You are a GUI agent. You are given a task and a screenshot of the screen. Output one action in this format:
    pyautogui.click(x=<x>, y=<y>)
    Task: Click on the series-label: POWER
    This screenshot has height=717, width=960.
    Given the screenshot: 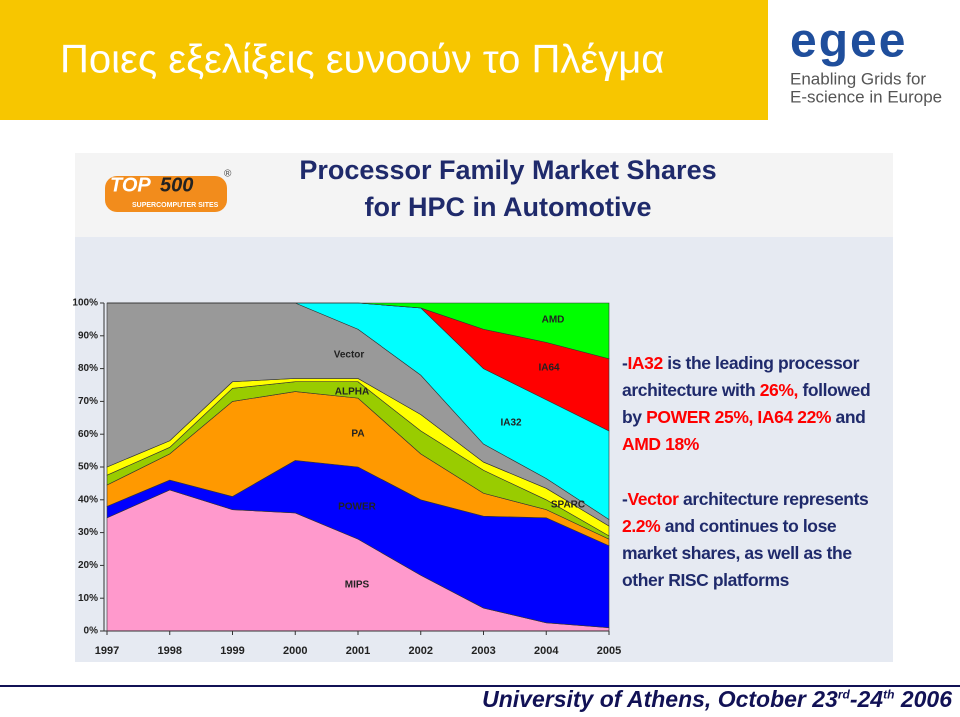 What is the action you would take?
    pyautogui.click(x=357, y=507)
    